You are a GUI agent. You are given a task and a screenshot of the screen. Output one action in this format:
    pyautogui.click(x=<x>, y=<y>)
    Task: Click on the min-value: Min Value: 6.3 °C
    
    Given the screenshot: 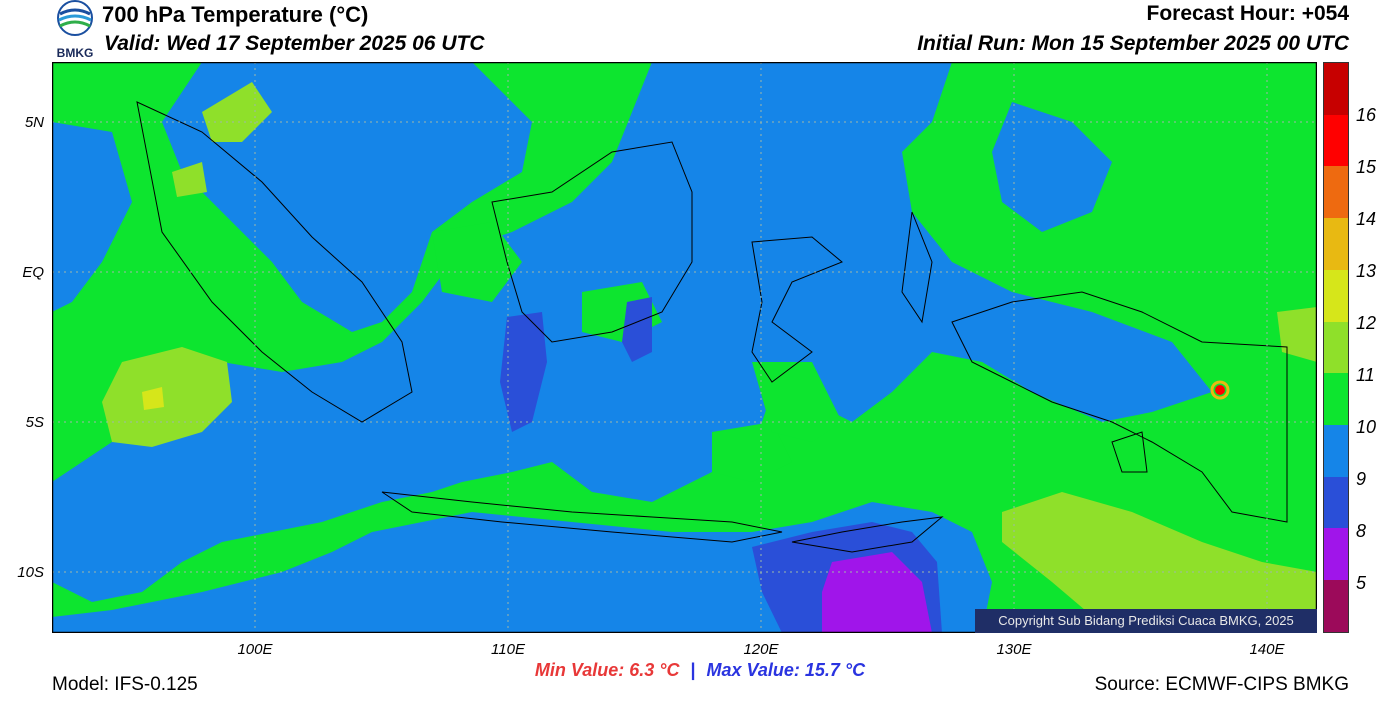 What is the action you would take?
    pyautogui.click(x=607, y=670)
    